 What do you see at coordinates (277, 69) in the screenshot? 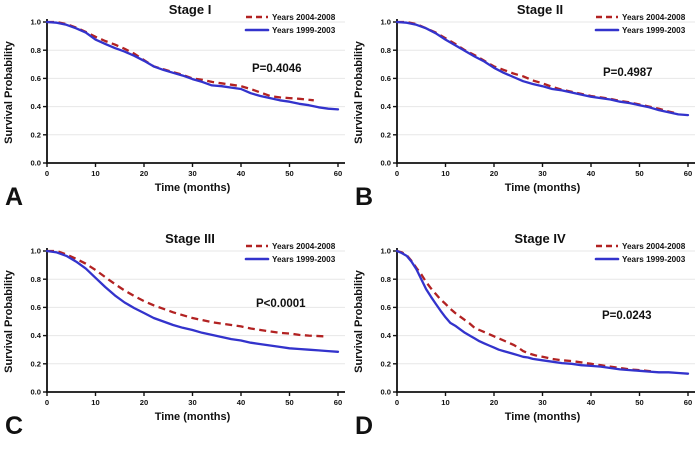
I see `p-value-label: P=0.4046` at bounding box center [277, 69].